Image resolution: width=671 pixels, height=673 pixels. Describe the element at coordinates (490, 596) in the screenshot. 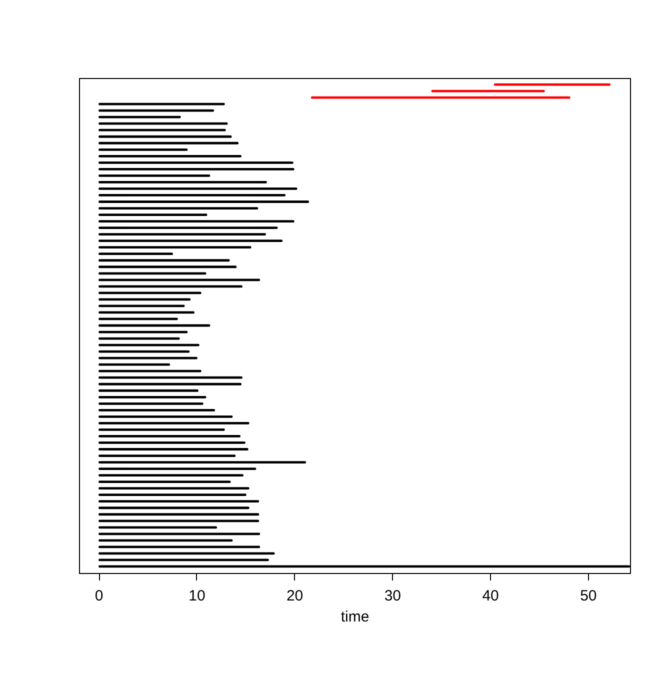

I see `x-tick-label: 40` at that location.